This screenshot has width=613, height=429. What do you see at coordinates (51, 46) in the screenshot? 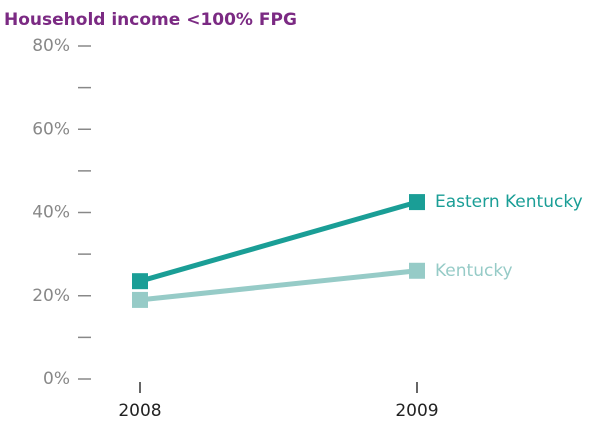
I see `y-tick-label: 80%` at bounding box center [51, 46].